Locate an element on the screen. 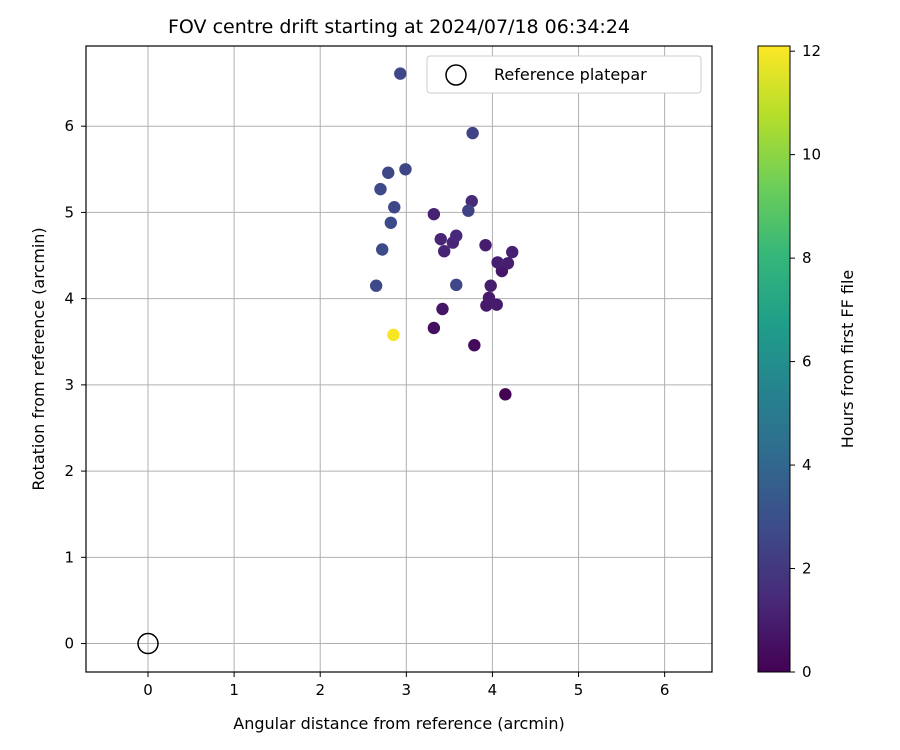  y-tick-label: 5 is located at coordinates (69, 212).